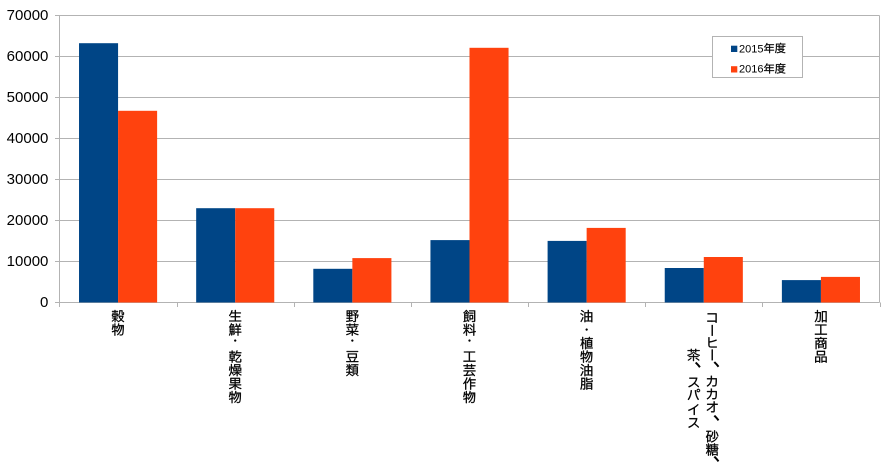  I want to click on svg-text: 20000, so click(28, 220).